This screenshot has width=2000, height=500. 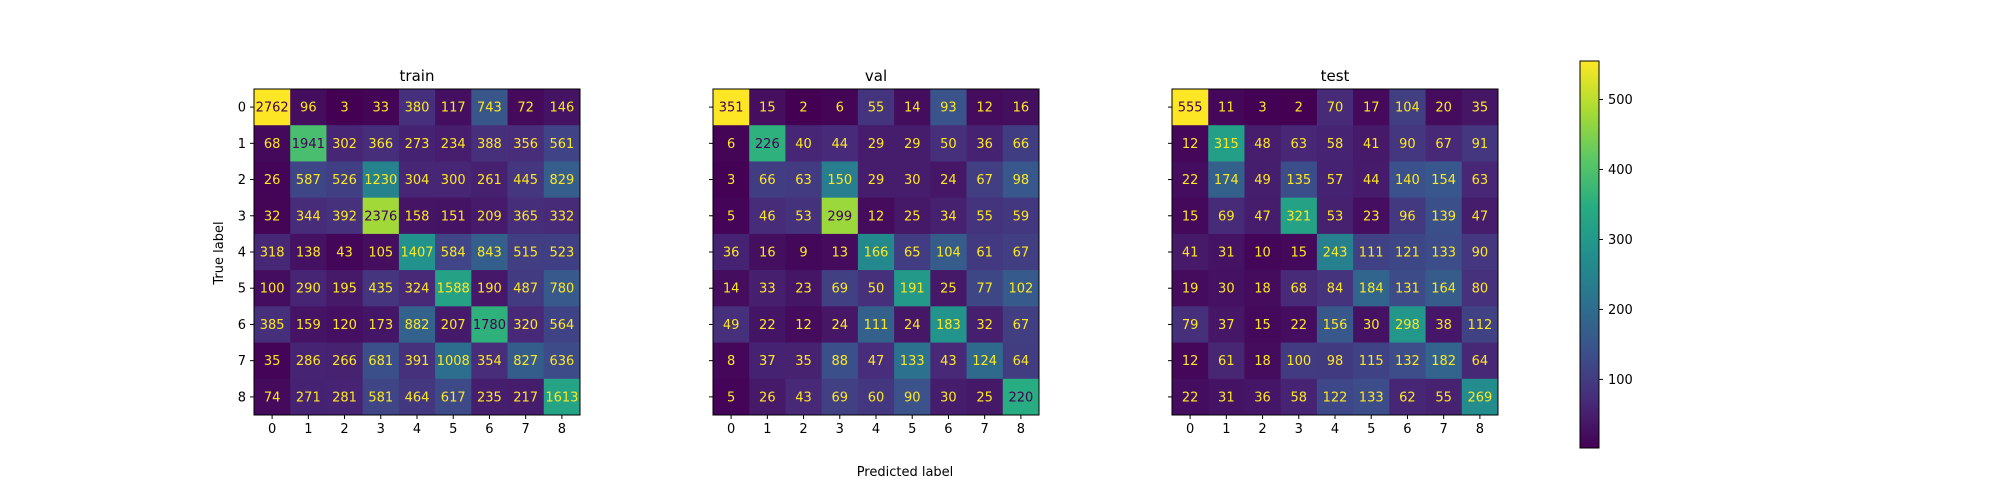 What do you see at coordinates (731, 361) in the screenshot?
I see `cell-value-label: 8` at bounding box center [731, 361].